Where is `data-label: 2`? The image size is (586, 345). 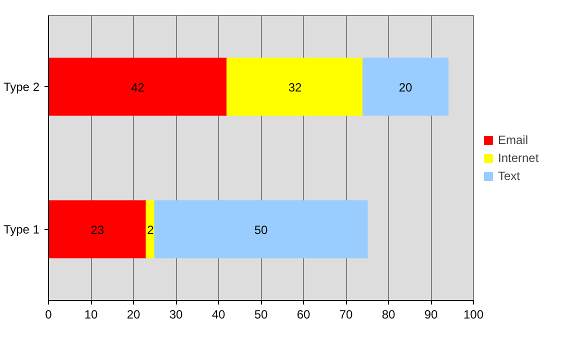
data-label: 2 is located at coordinates (150, 229).